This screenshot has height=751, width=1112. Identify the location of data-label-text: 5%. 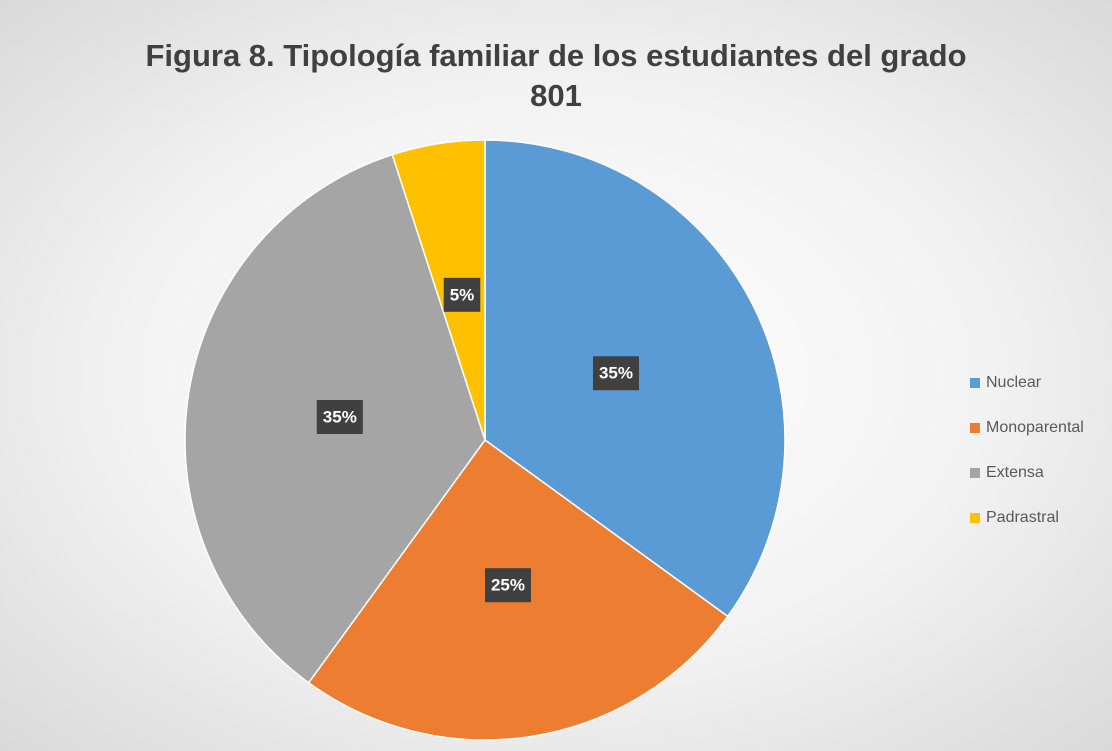
(462, 294).